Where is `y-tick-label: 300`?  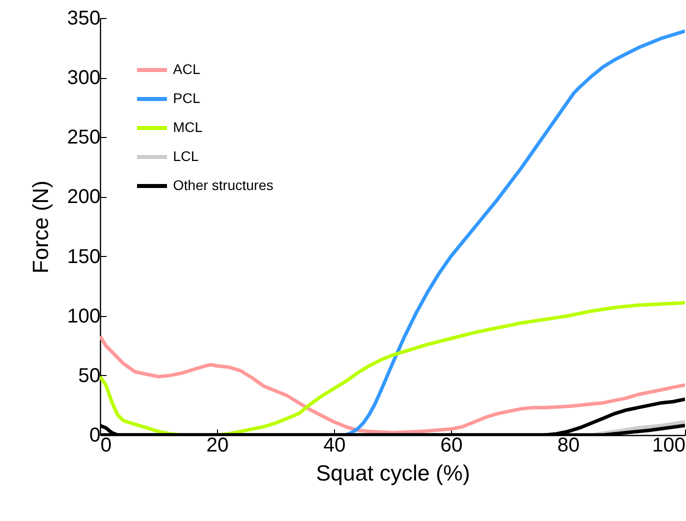
y-tick-label: 300 is located at coordinates (83, 78).